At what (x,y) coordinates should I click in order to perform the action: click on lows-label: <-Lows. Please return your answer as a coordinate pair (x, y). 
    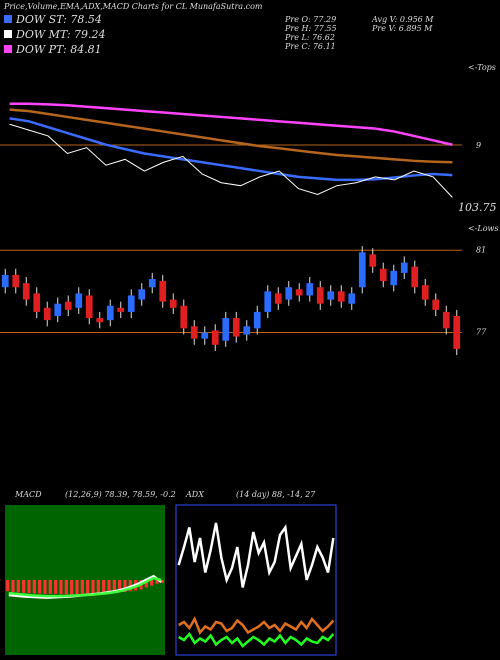
    Looking at the image, I should click on (483, 228).